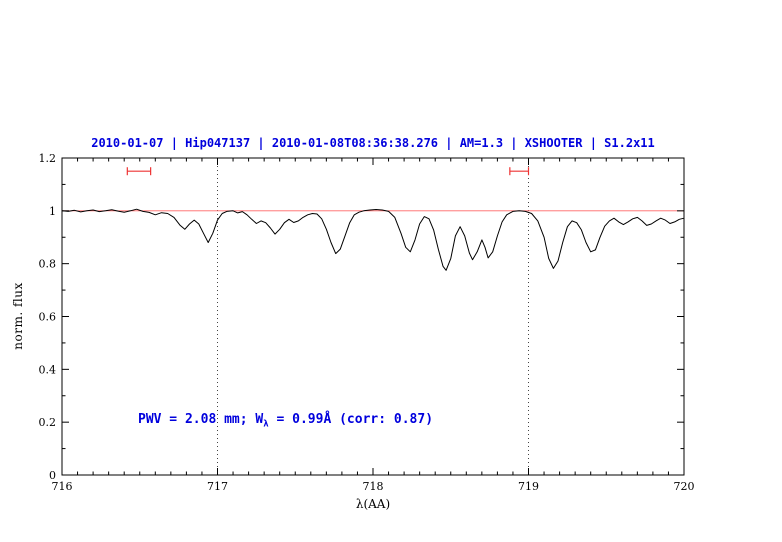 The image size is (782, 542). Describe the element at coordinates (528, 486) in the screenshot. I see `svg-text: 719` at that location.